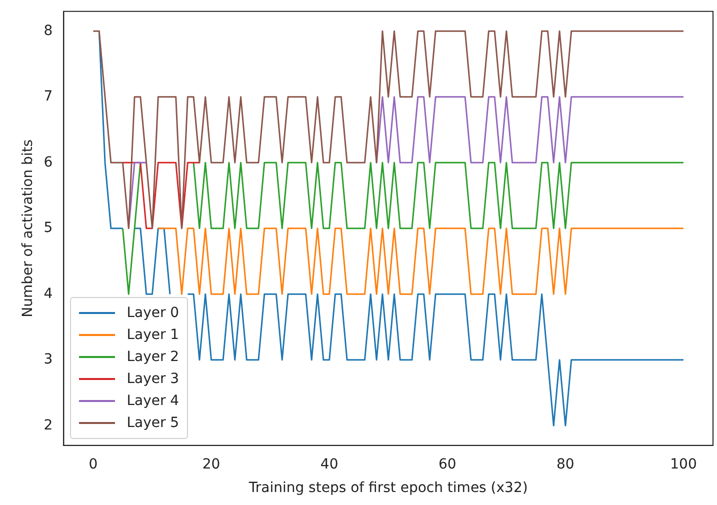 This screenshot has width=717, height=505. Describe the element at coordinates (153, 423) in the screenshot. I see `legend-label: Layer 5` at that location.